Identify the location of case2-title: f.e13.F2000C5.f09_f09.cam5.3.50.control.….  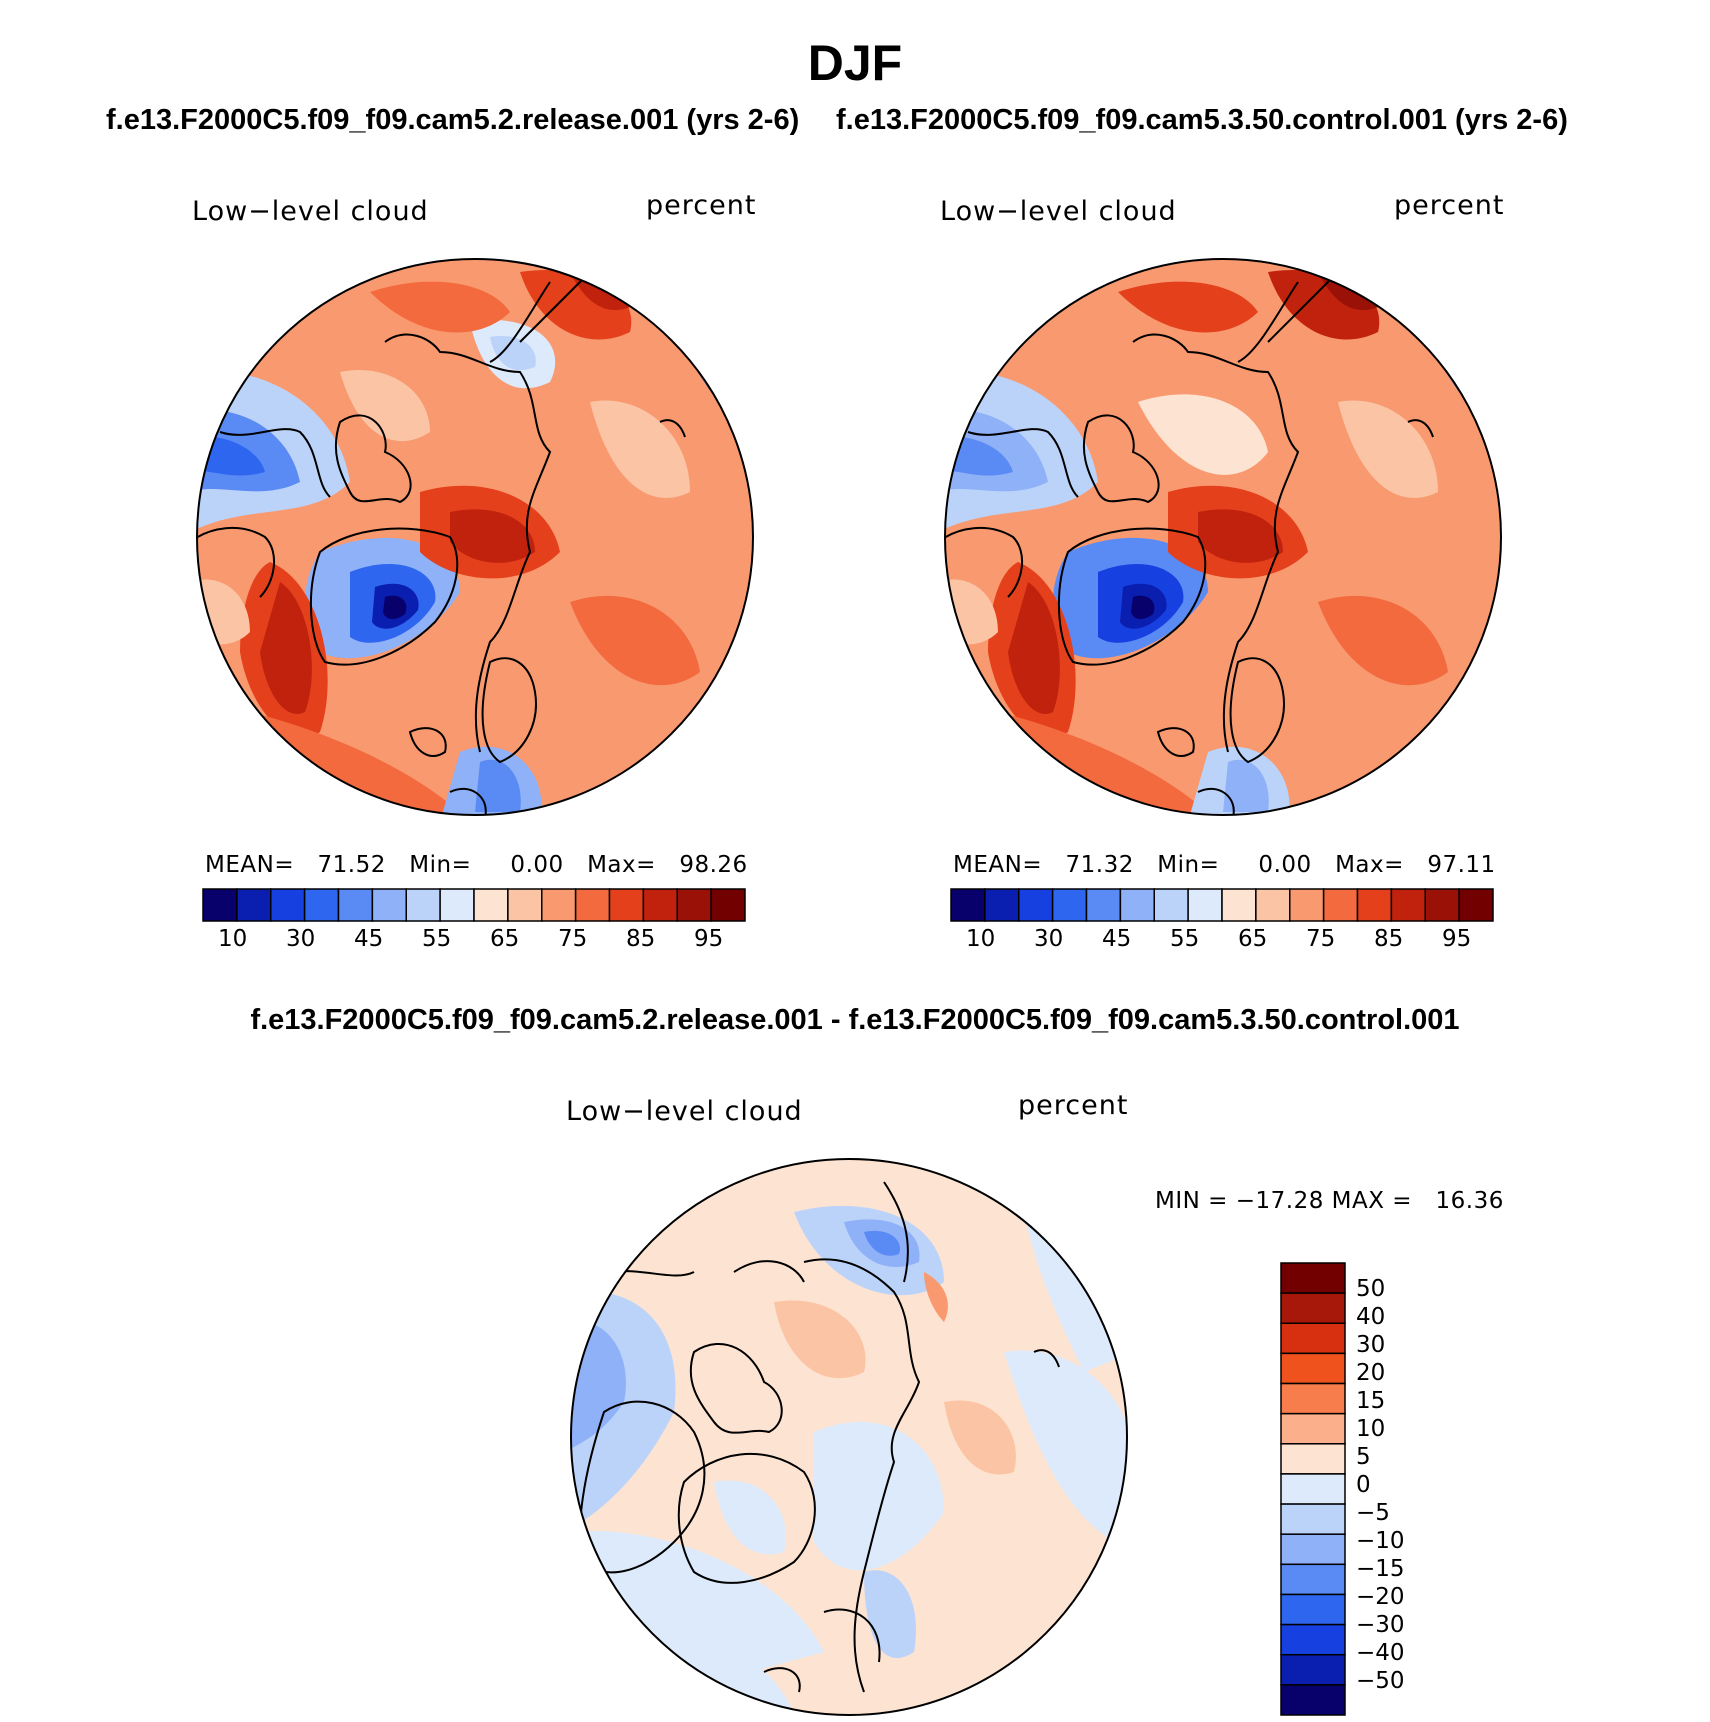
(1202, 120).